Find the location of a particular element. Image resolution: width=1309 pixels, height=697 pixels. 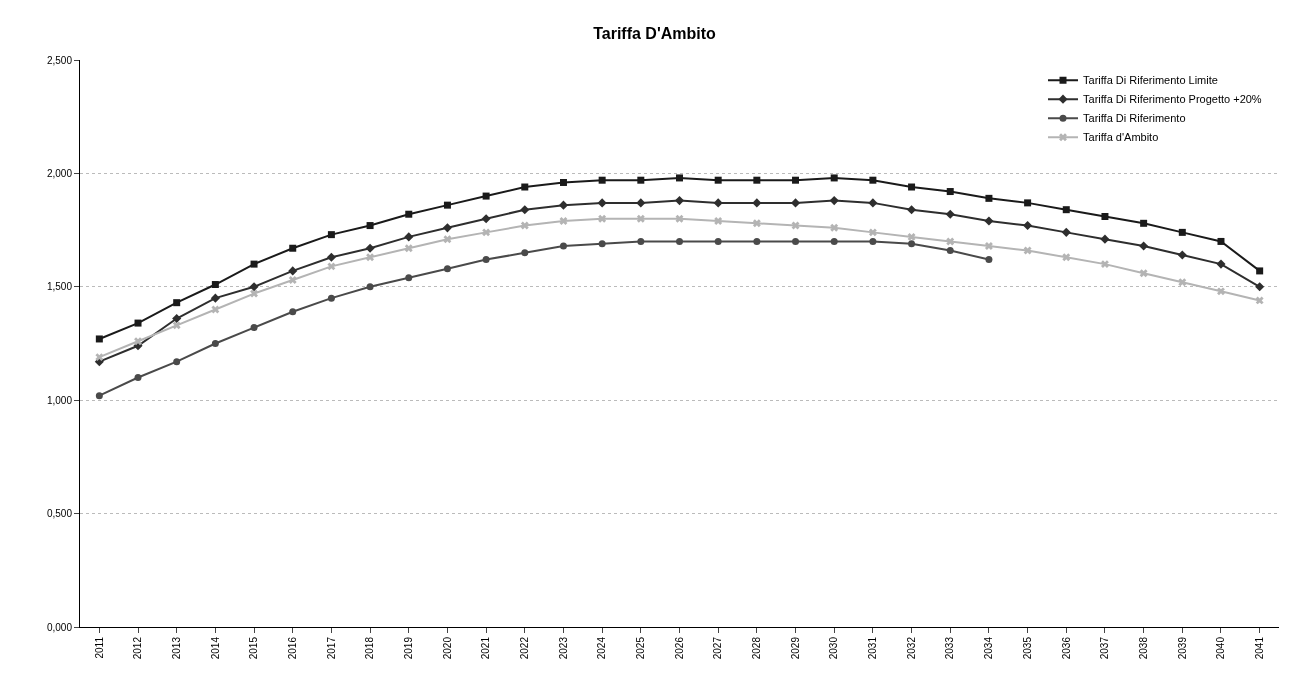

y-tick-label: 2,000 is located at coordinates (59, 173).